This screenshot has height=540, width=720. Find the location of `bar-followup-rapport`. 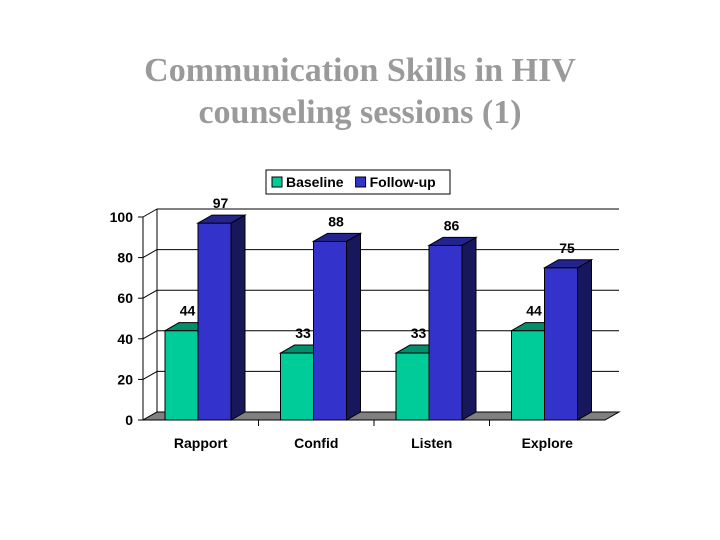

bar-followup-rapport is located at coordinates (221, 317).